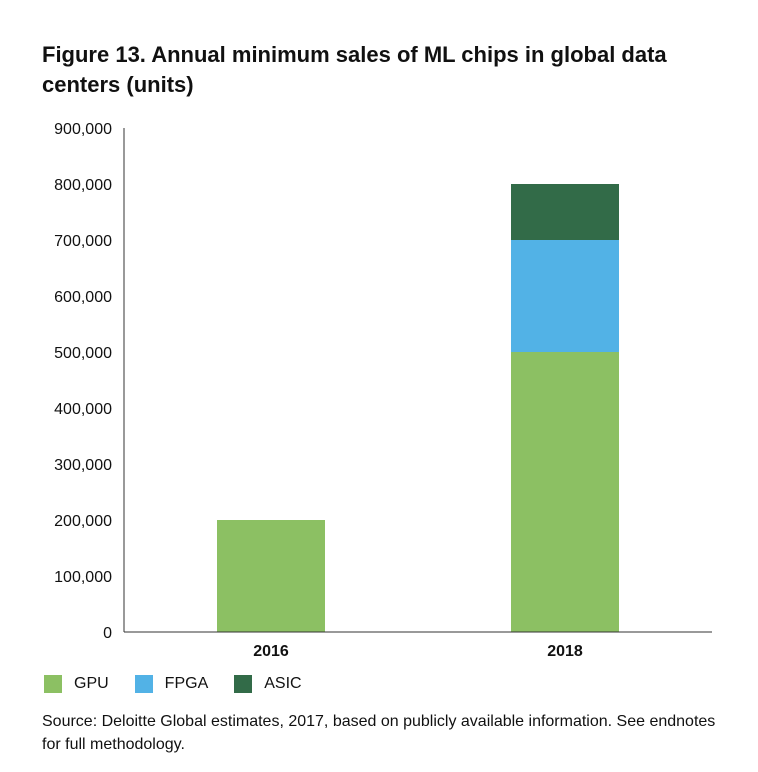 The width and height of the screenshot is (758, 772). What do you see at coordinates (83, 577) in the screenshot?
I see `y-tick-label: 100,000` at bounding box center [83, 577].